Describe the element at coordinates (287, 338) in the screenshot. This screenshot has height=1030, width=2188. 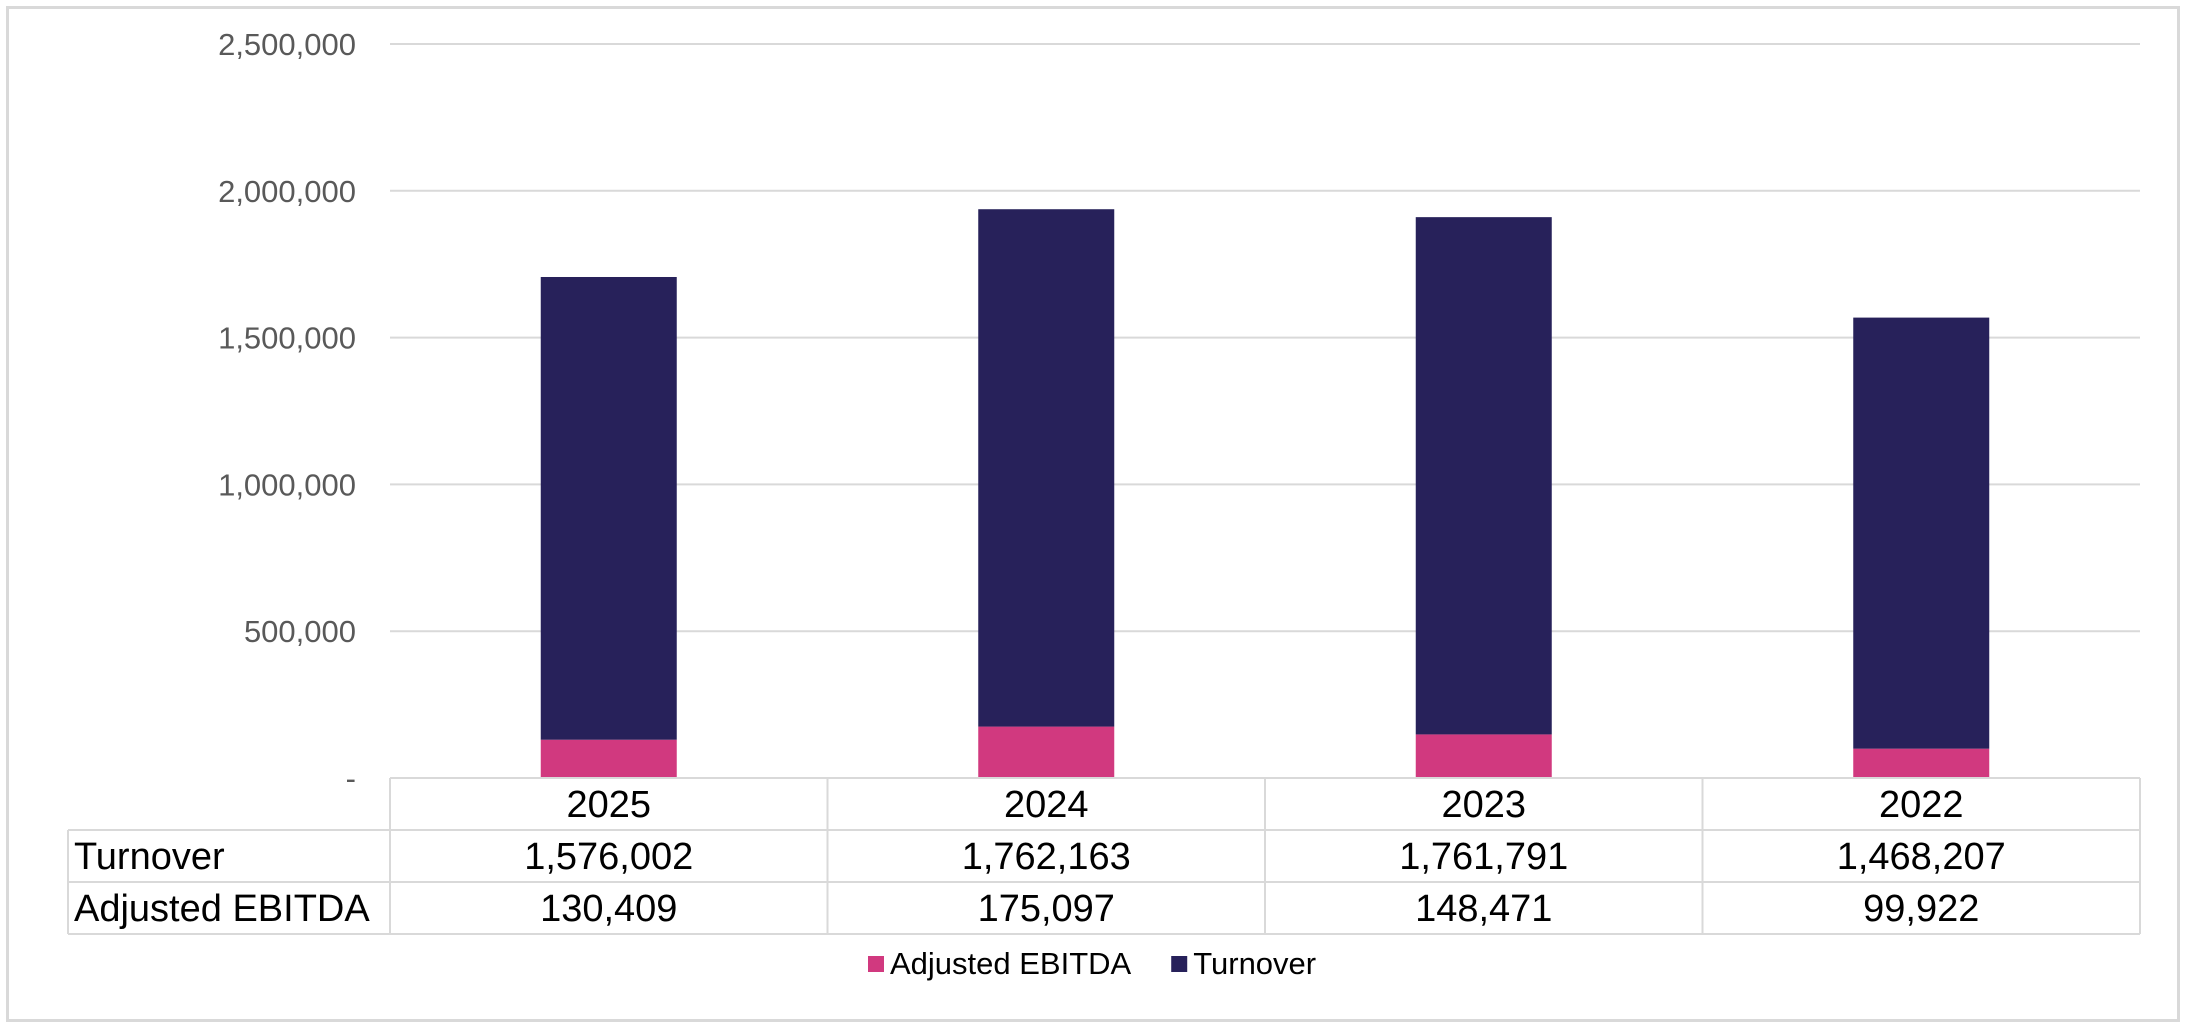
I see `y-tick-label: 1,500,000` at that location.